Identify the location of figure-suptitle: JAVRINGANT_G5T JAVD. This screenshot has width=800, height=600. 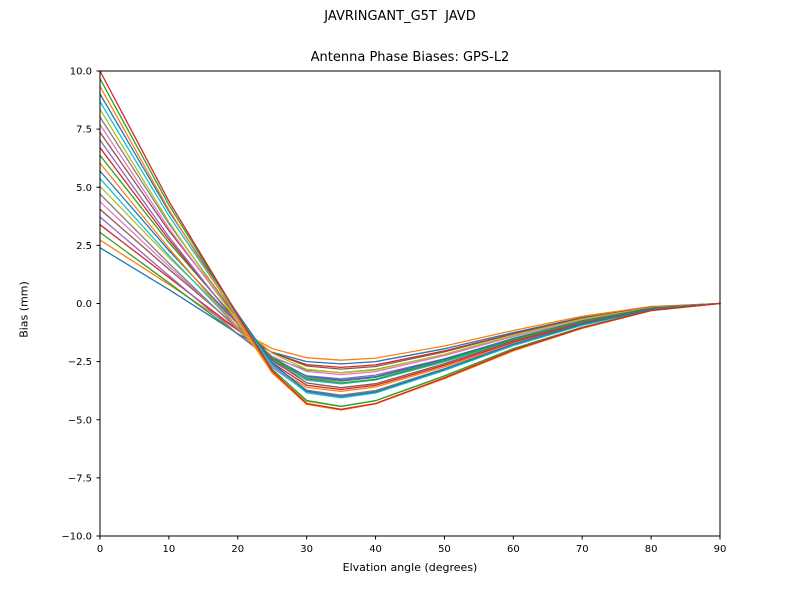
(400, 16).